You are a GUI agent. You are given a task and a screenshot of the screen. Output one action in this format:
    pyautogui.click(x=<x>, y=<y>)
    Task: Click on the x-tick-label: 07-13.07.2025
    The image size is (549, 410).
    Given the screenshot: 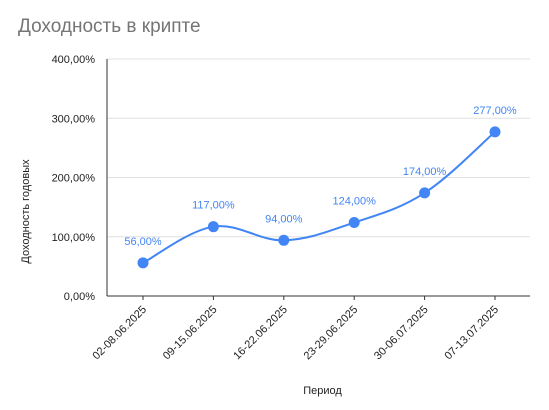 What is the action you would take?
    pyautogui.click(x=471, y=333)
    